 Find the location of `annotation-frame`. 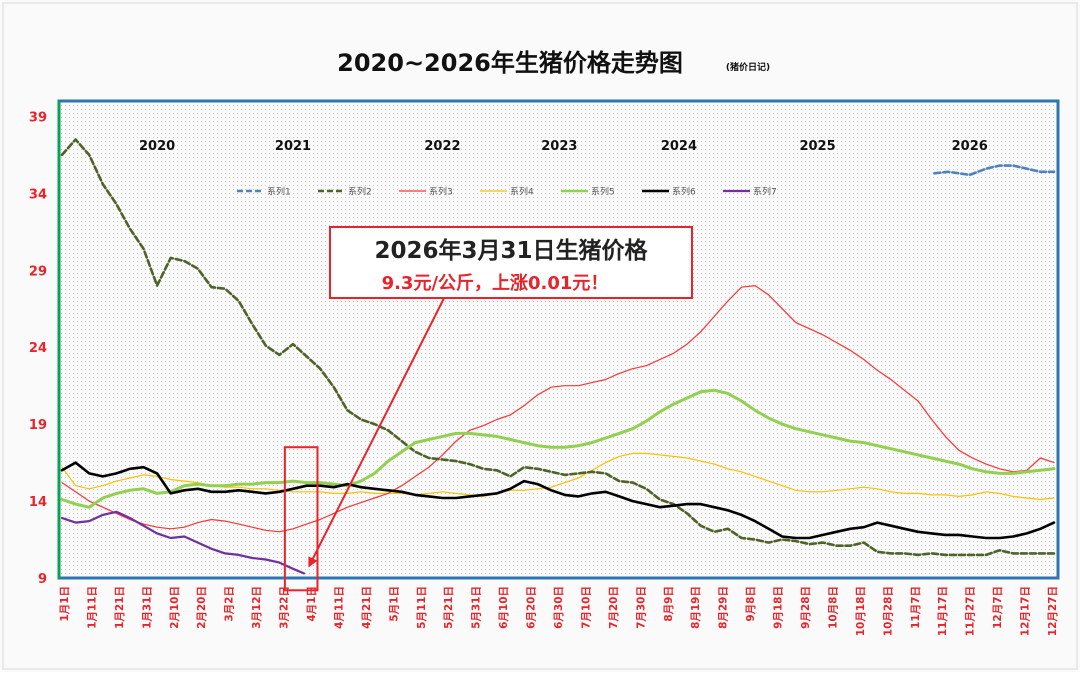

annotation-frame is located at coordinates (511, 262).